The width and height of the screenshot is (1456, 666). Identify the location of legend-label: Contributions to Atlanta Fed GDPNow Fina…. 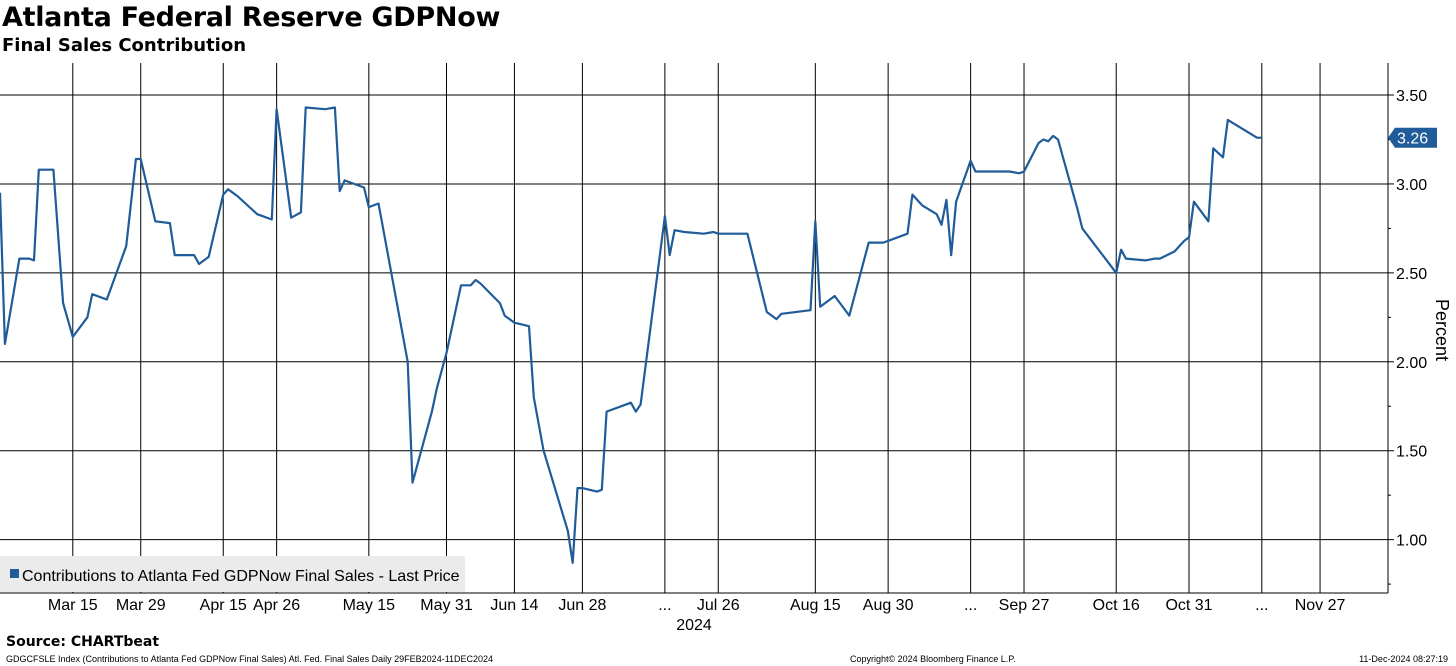
(241, 576).